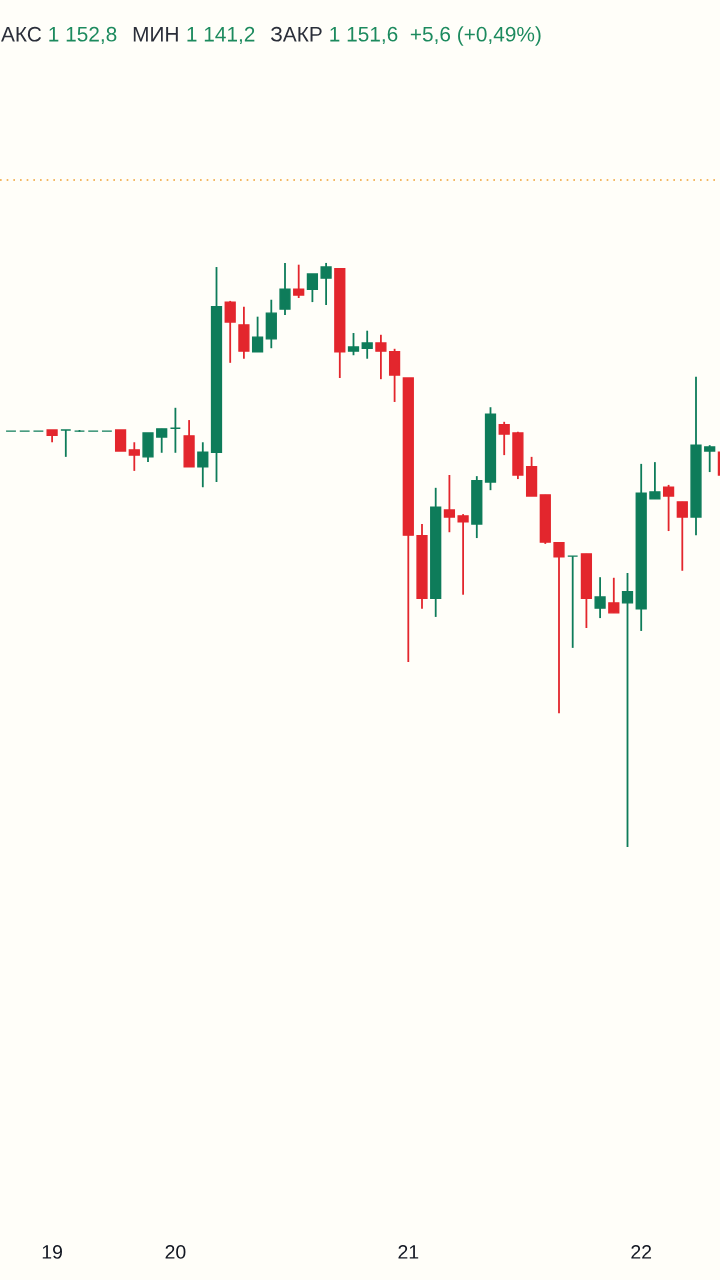 This screenshot has height=1280, width=720. What do you see at coordinates (21, 34) in the screenshot?
I see `text: АКС` at bounding box center [21, 34].